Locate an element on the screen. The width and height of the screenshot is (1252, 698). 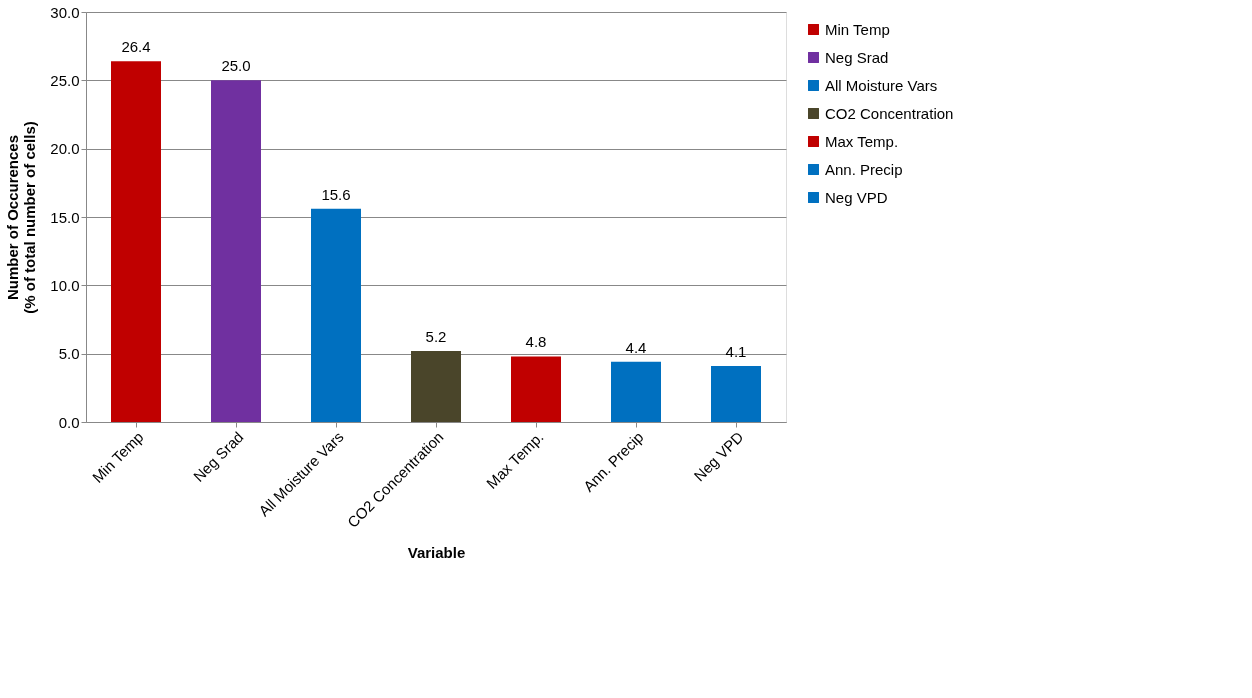
data-label: 4.1 is located at coordinates (736, 351).